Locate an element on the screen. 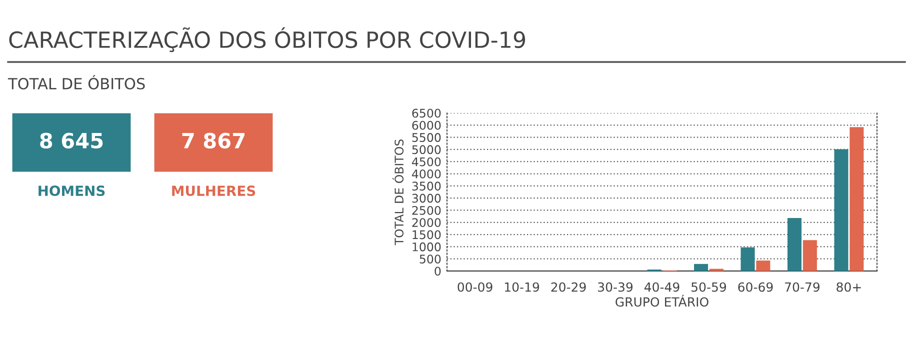  text: 8 645 is located at coordinates (71, 140).